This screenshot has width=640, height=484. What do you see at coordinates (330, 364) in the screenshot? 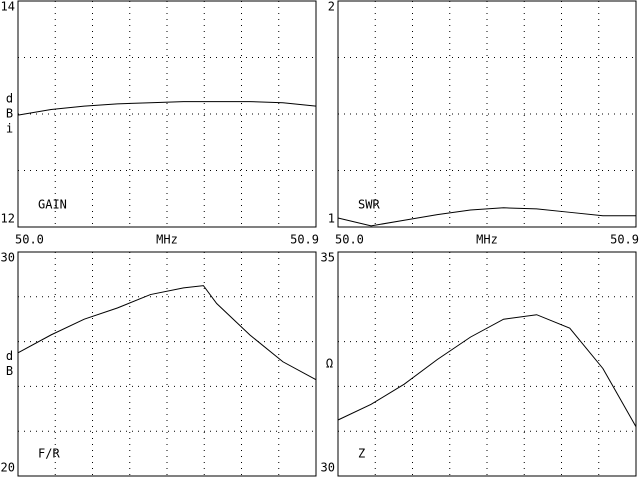
I see `y-axis-label: Ω` at bounding box center [330, 364].